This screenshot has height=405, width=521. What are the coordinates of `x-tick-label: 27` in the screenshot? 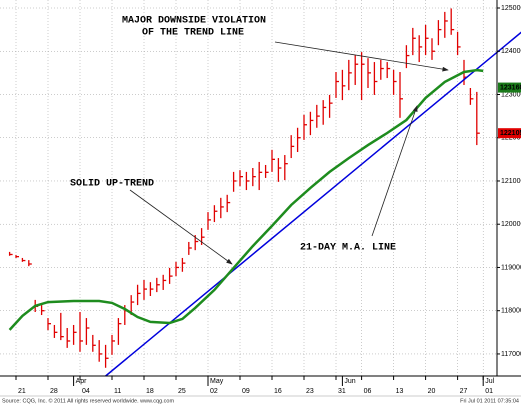 It's located at (464, 391).